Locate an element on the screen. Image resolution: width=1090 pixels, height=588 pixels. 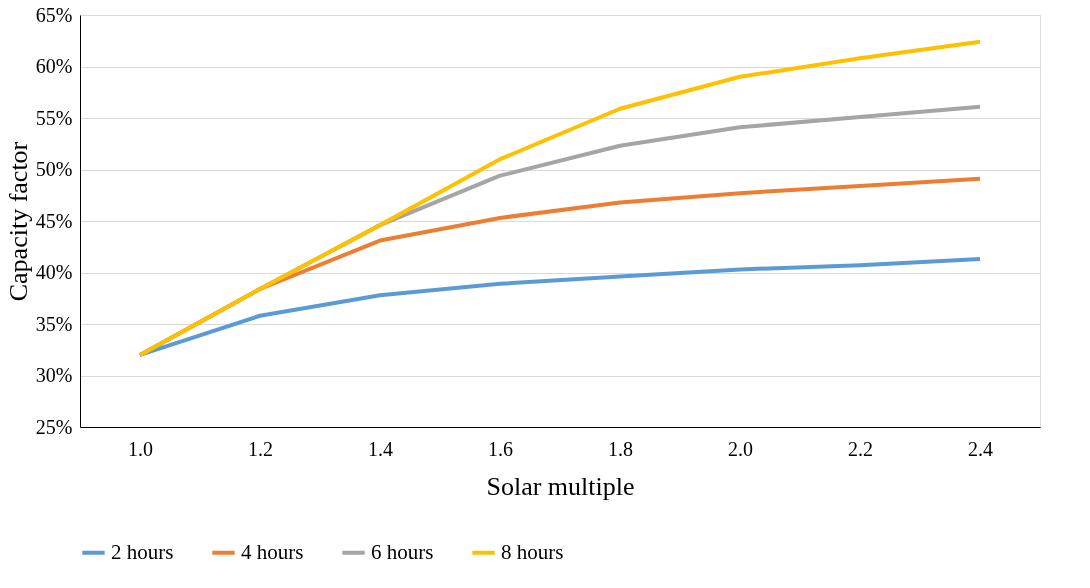
x-tick-label: 1.4 is located at coordinates (380, 448).